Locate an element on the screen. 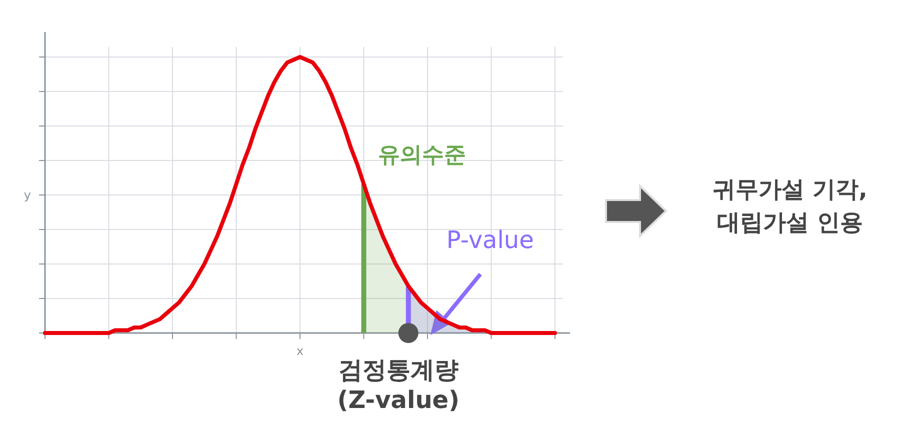  x-axis-title: x is located at coordinates (300, 351).